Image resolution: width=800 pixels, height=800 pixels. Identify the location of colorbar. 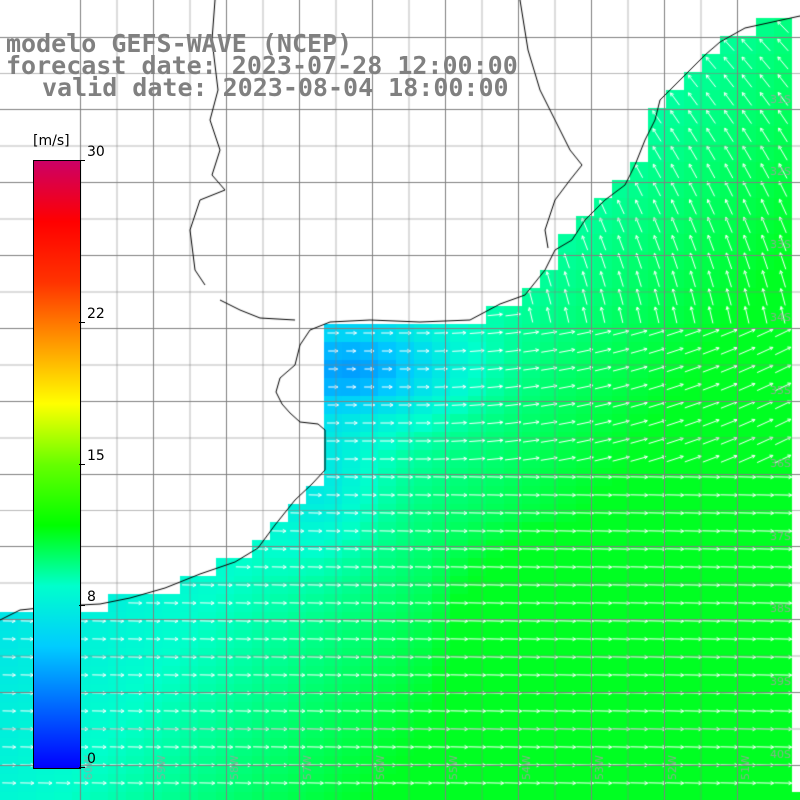
(57, 464).